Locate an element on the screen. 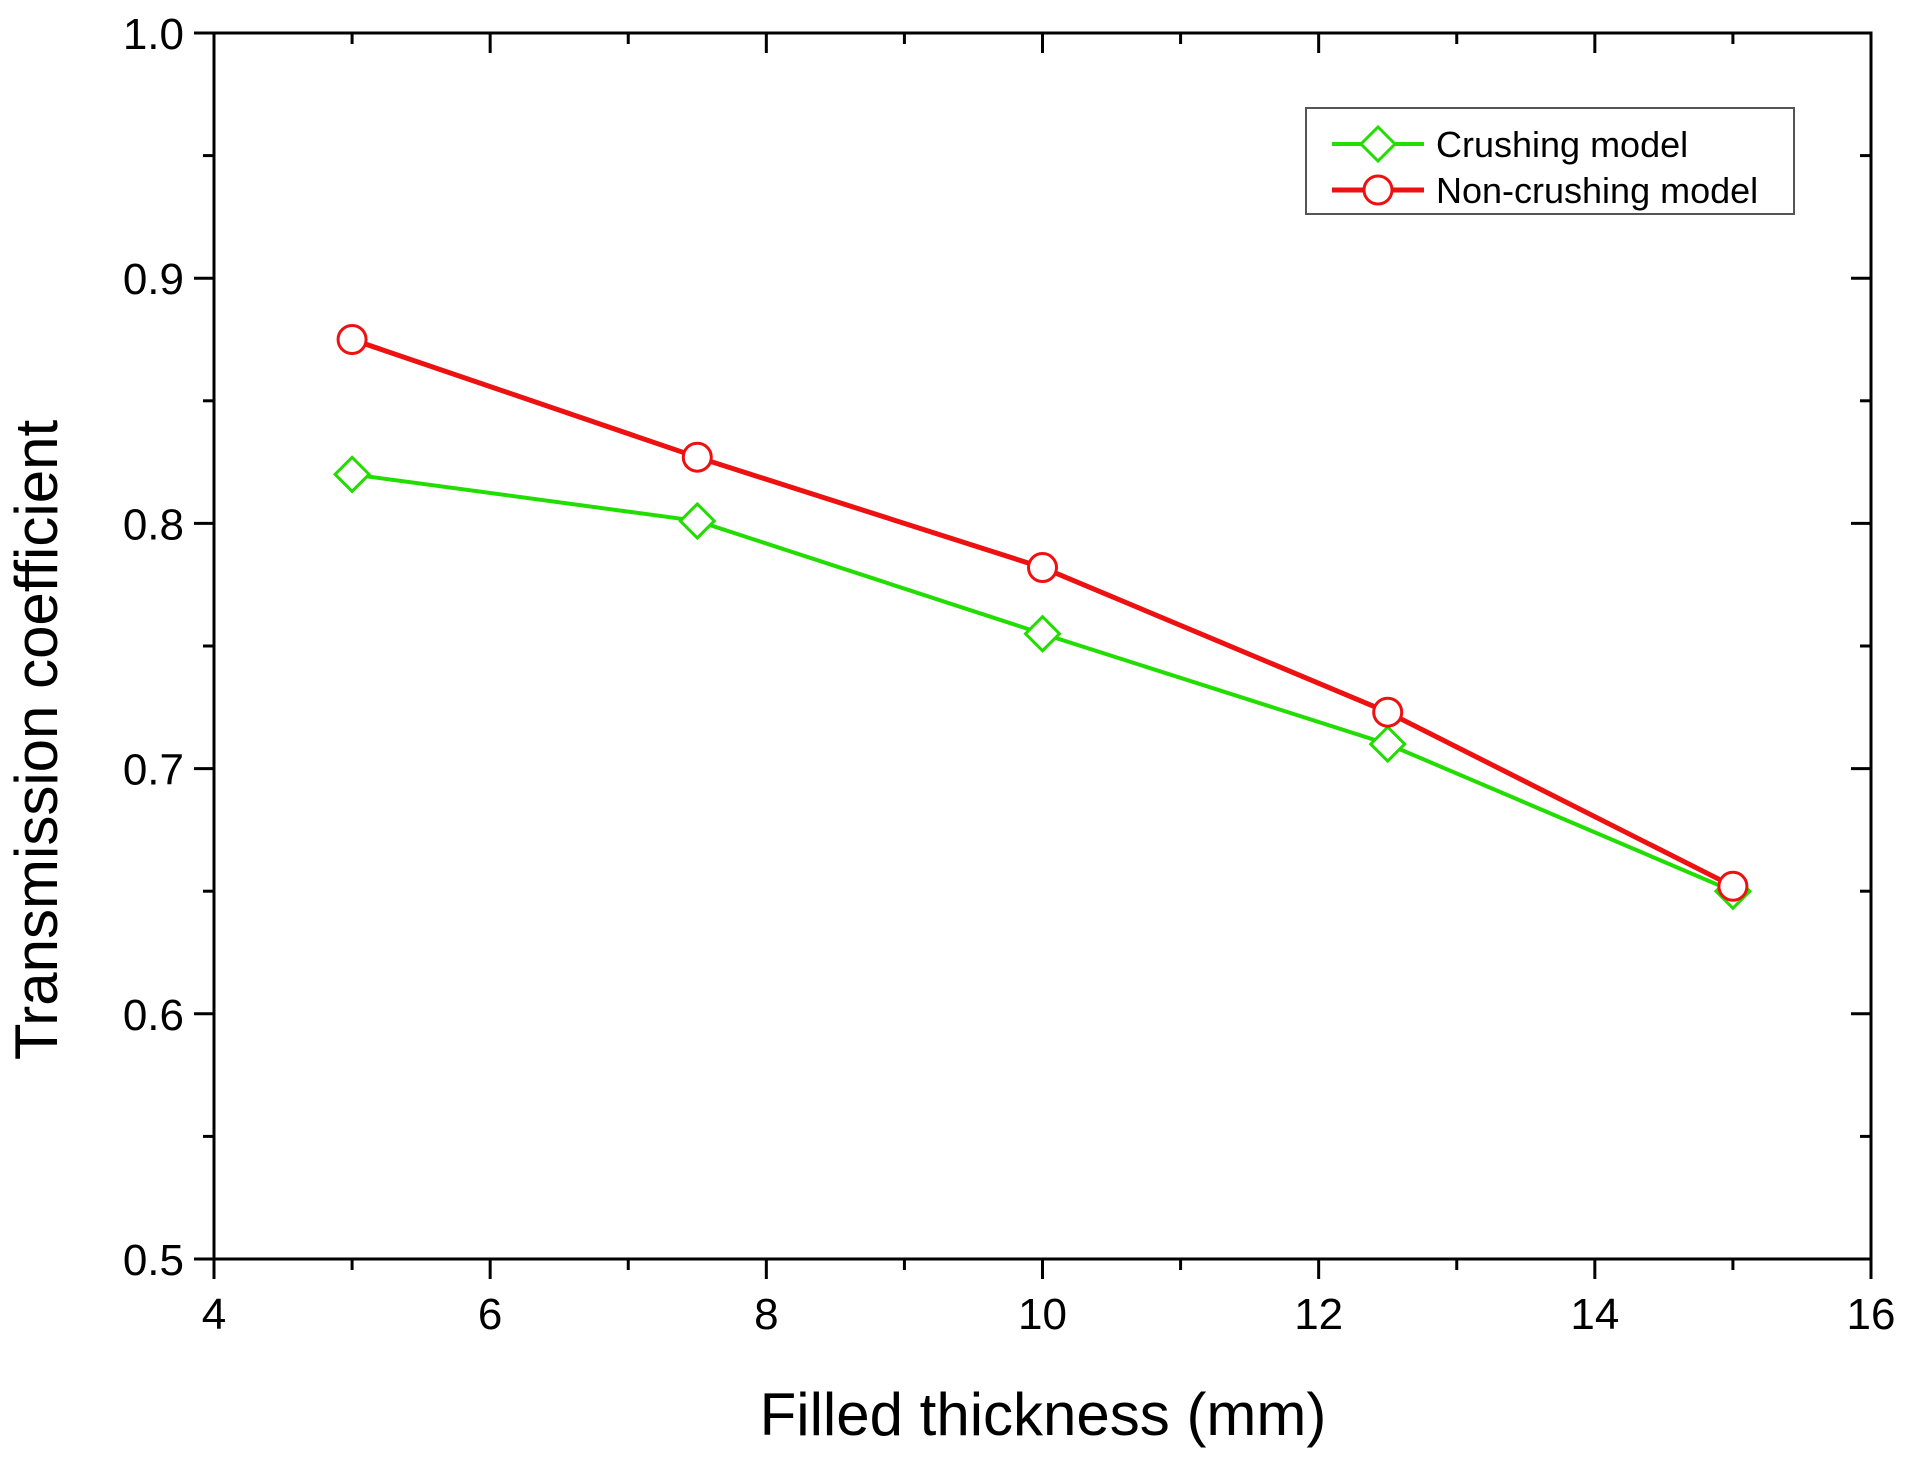  y-tick-label: 0.6 is located at coordinates (153, 1015).